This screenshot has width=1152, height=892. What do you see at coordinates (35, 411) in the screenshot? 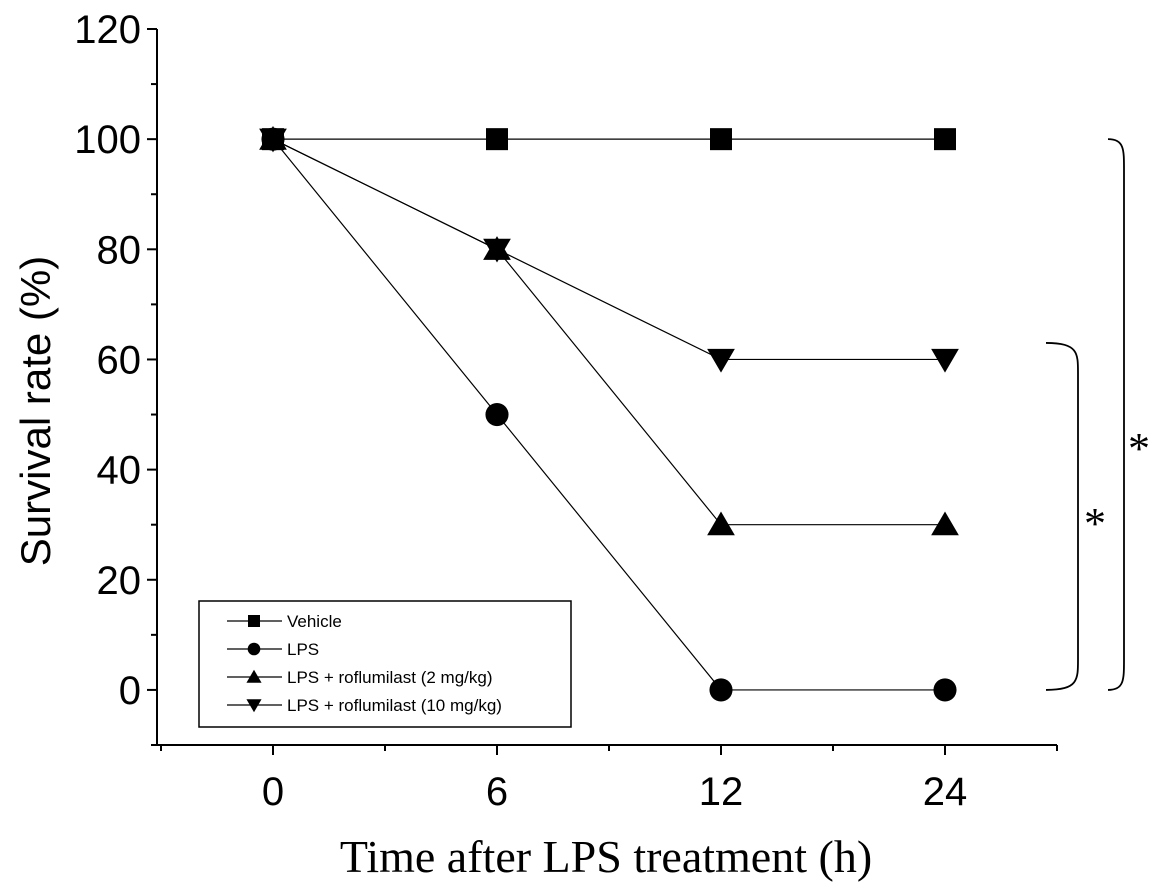
I see `y-axis-label: Survival rate (%)` at bounding box center [35, 411].